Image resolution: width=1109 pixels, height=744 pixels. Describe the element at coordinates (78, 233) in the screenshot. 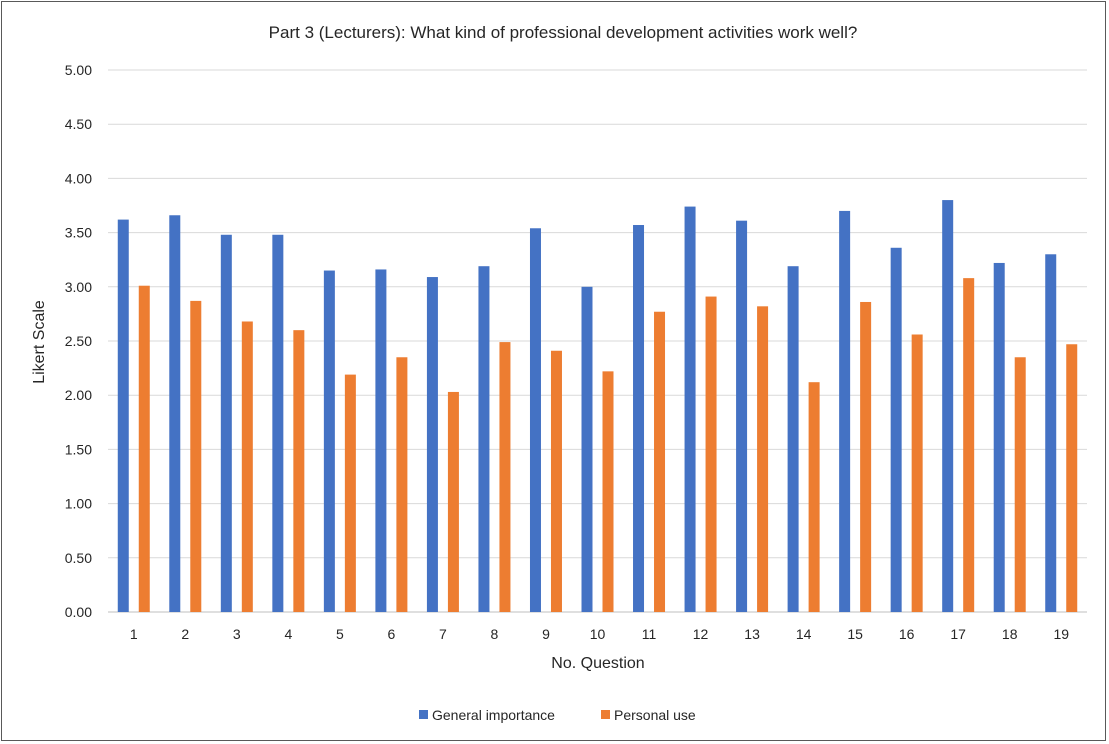

I see `y-tick-label: 3.50` at that location.